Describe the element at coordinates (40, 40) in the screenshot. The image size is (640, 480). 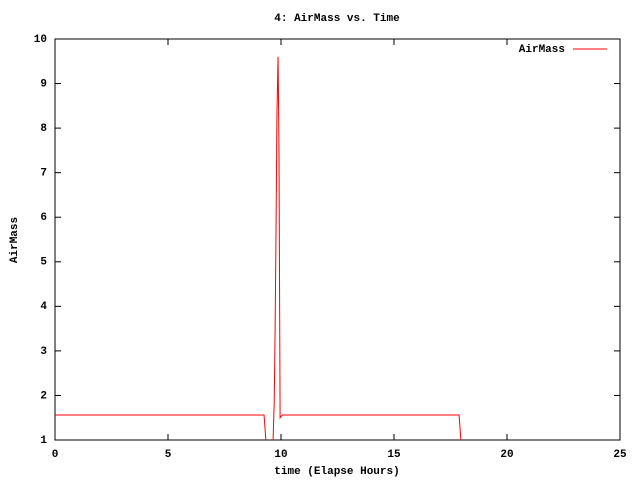
I see `y-tick-label: 10` at that location.